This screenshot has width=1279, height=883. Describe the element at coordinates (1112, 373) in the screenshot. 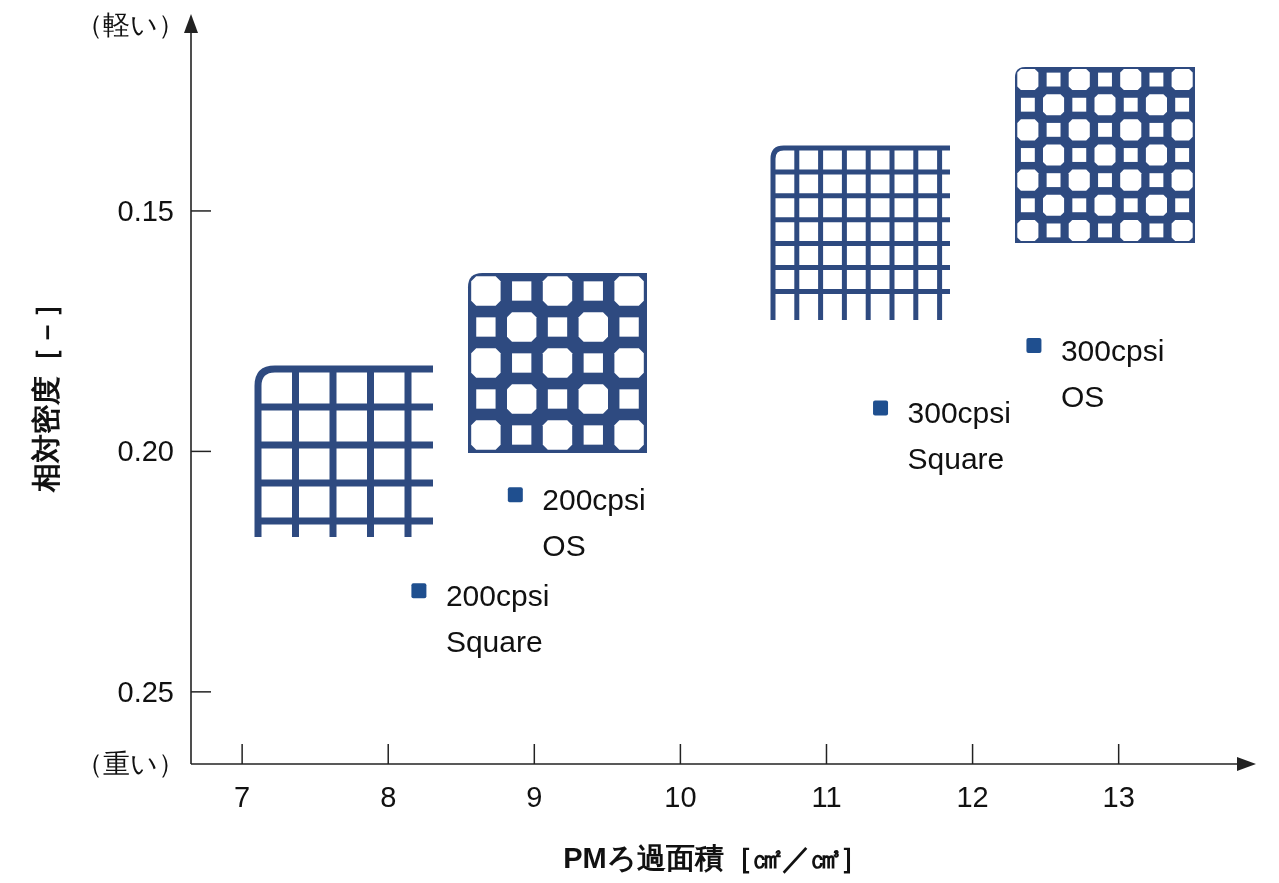

I see `series-label: 300cpsi OS` at that location.